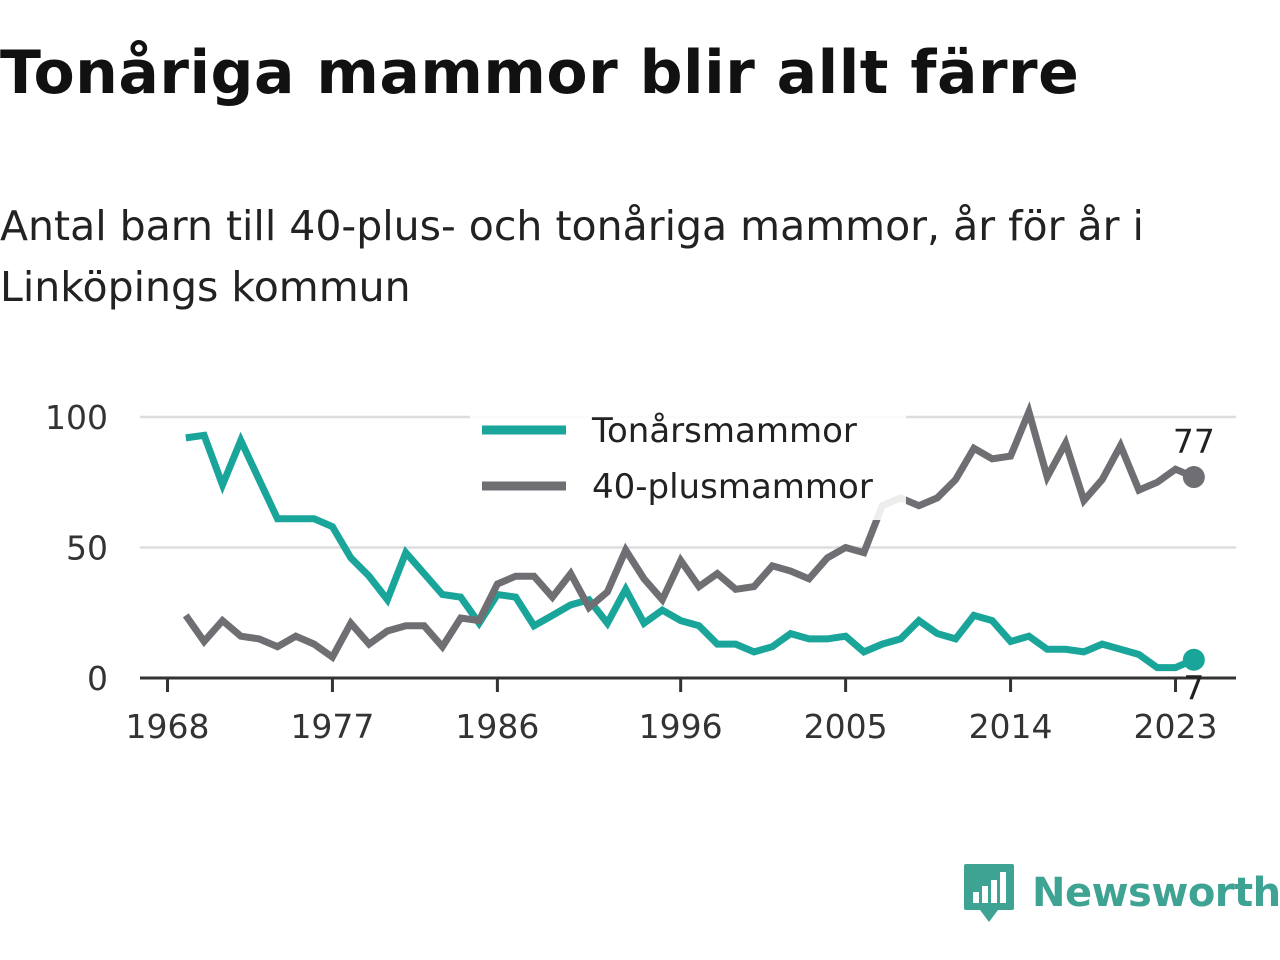 The height and width of the screenshot is (960, 1280). Describe the element at coordinates (1194, 441) in the screenshot. I see `end-label-40-plusmammor: 77` at that location.